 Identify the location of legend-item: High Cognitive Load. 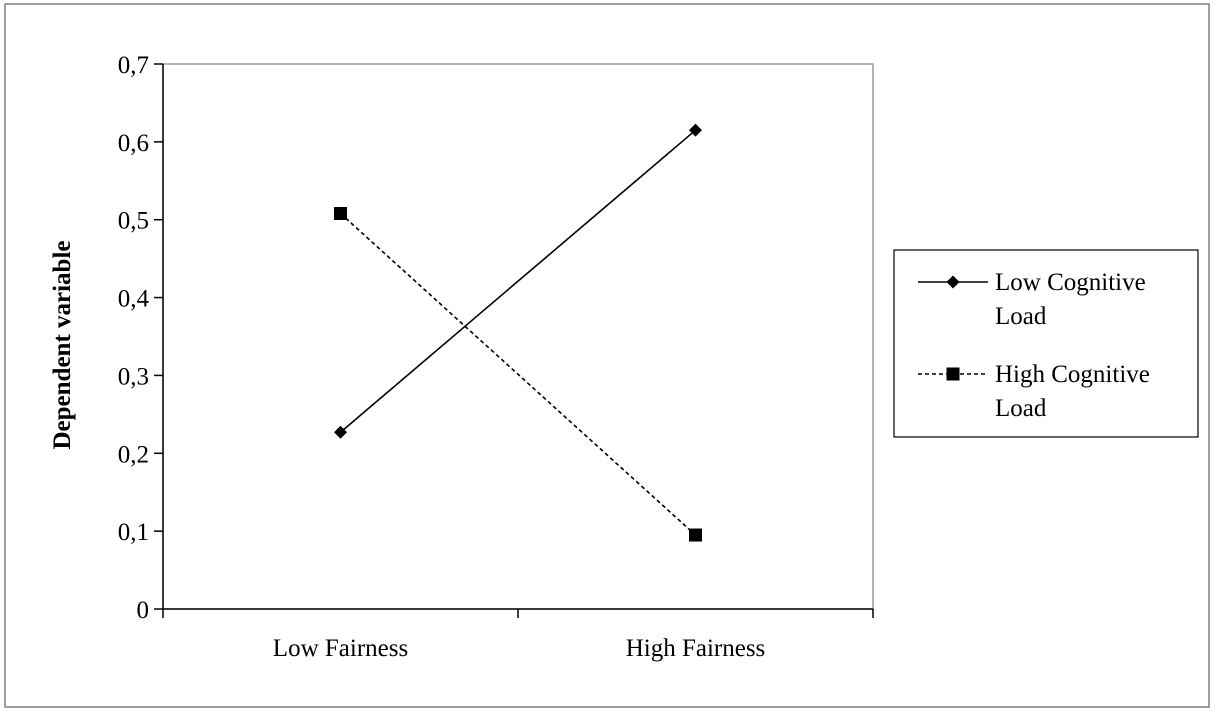
(1034, 391).